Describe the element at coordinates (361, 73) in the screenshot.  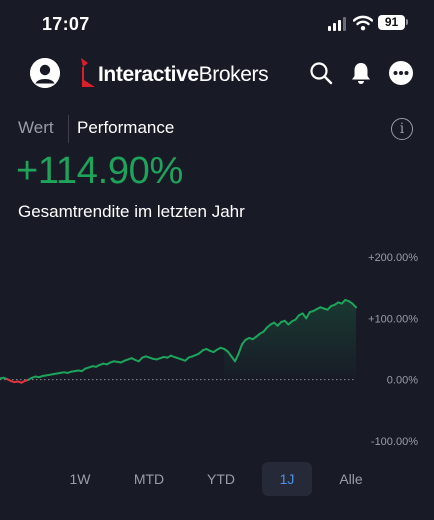
I see `notifications-bell-icon` at that location.